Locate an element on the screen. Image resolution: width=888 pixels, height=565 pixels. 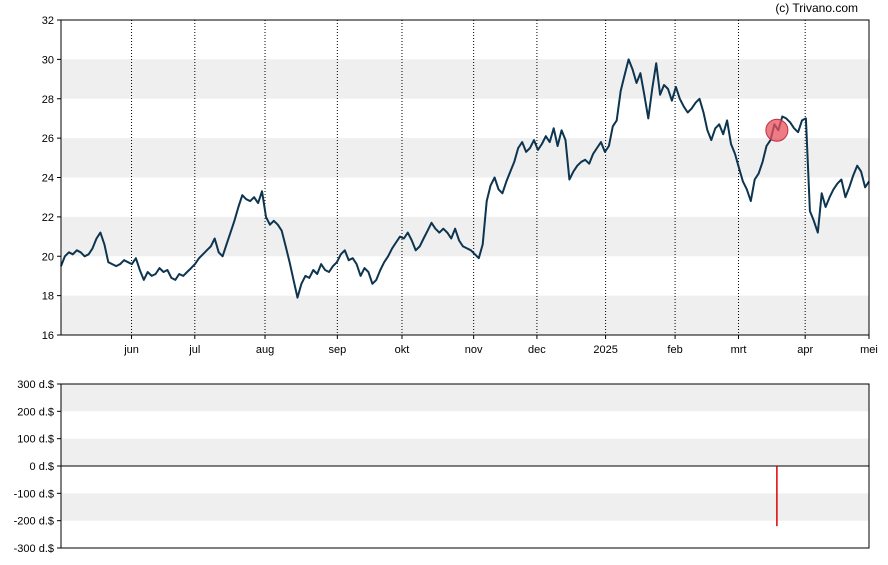
price-y-tick-label: 16 is located at coordinates (48, 336).